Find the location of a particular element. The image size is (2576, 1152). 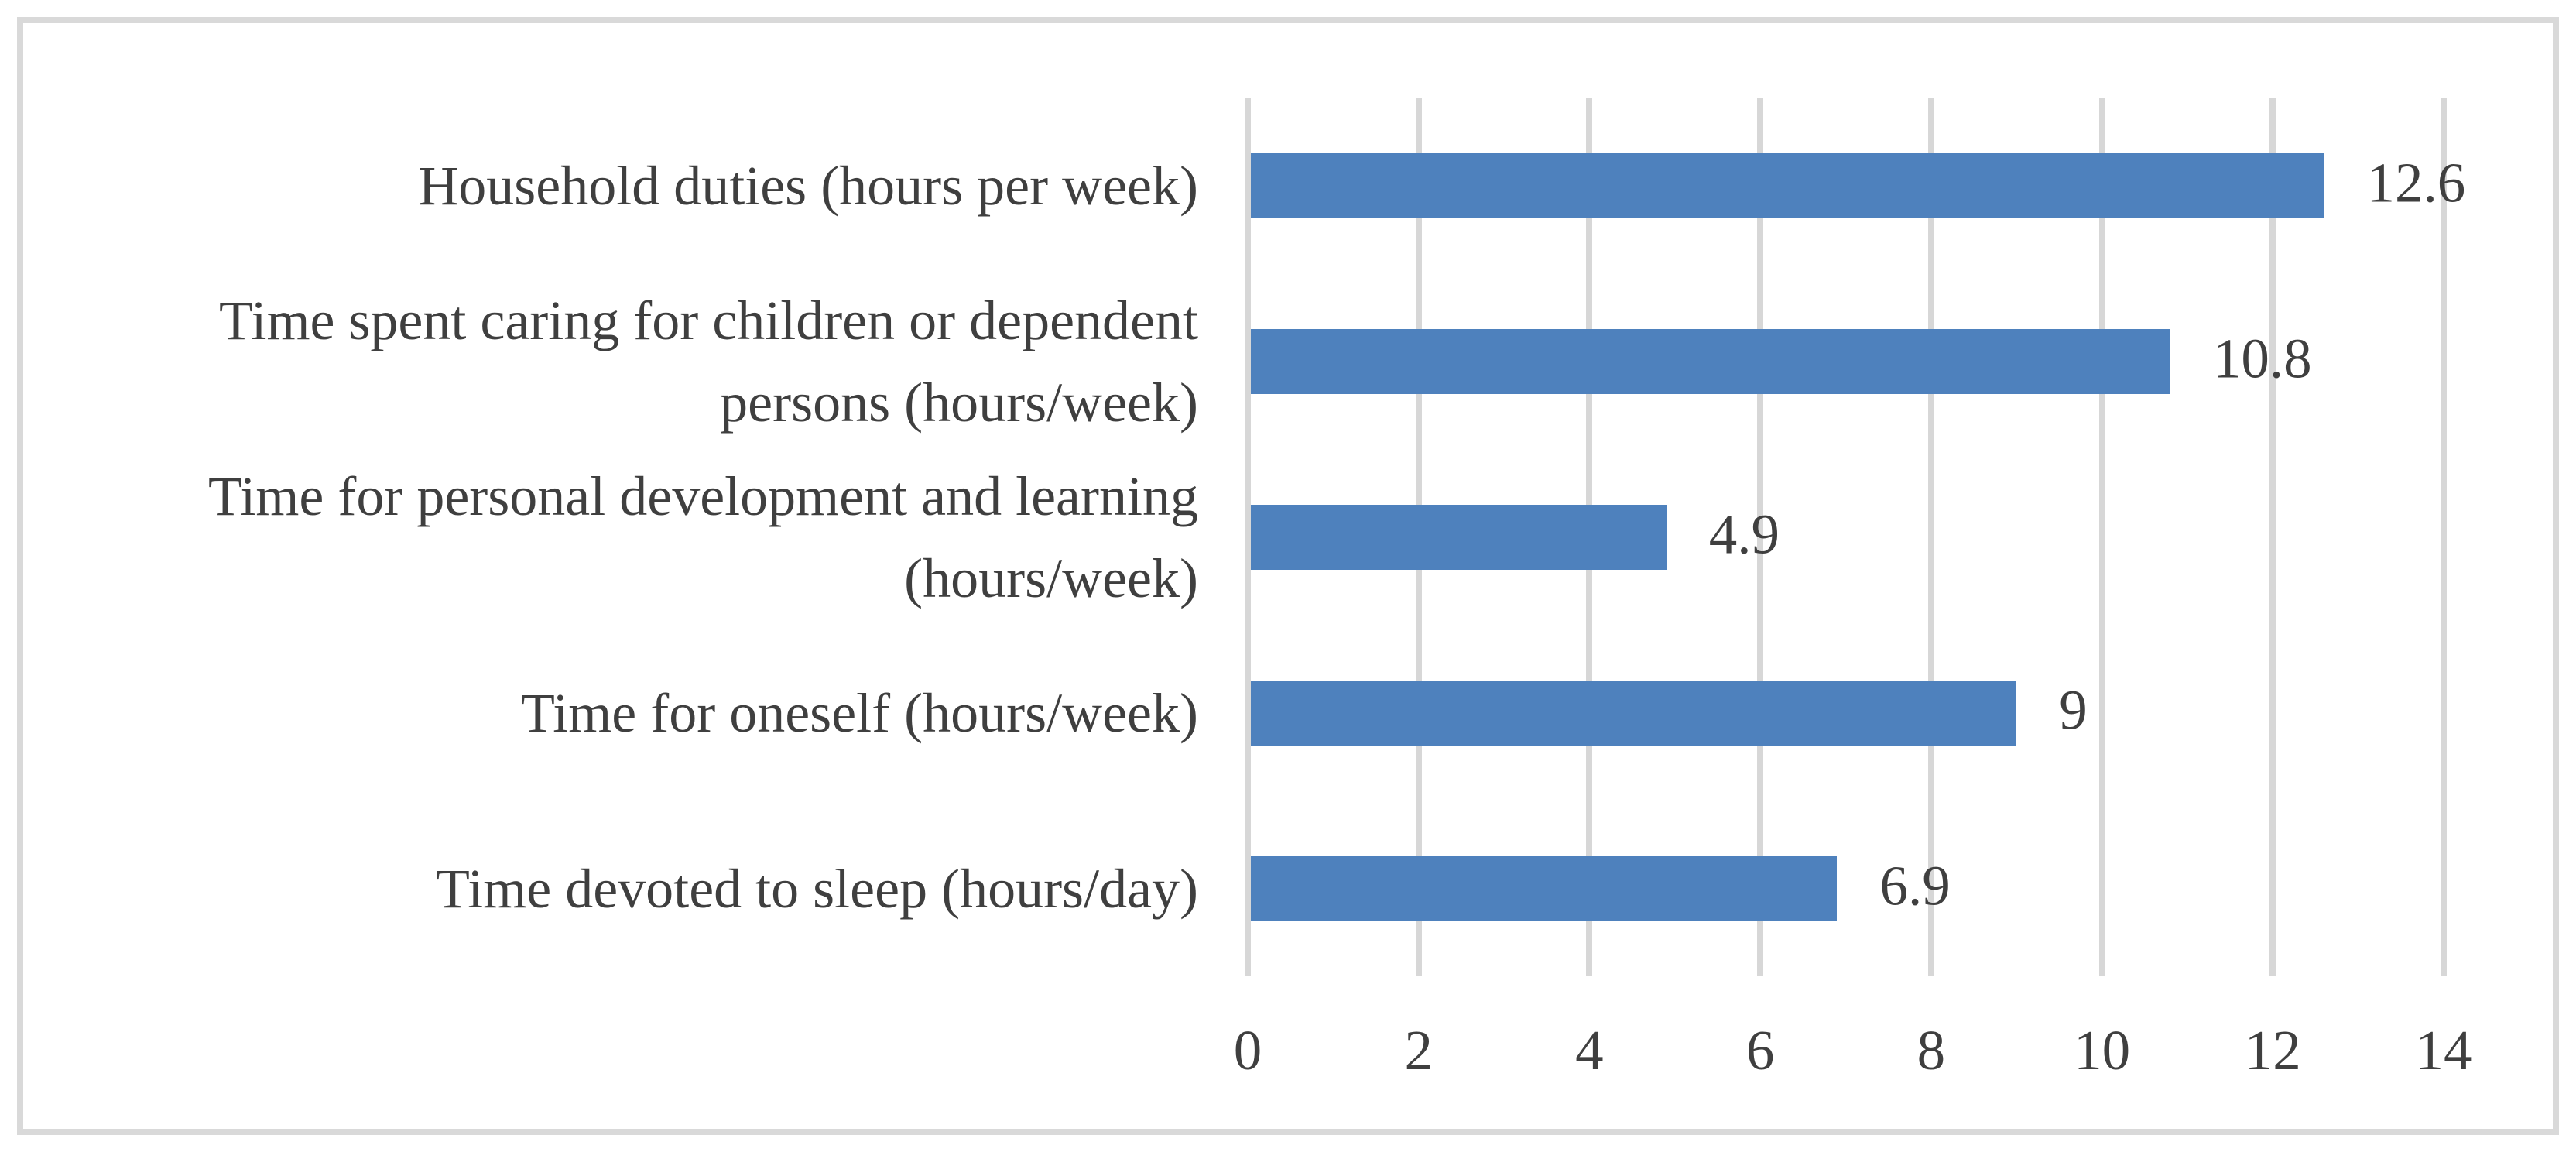

x-tick-label: 14 is located at coordinates (2443, 1050).